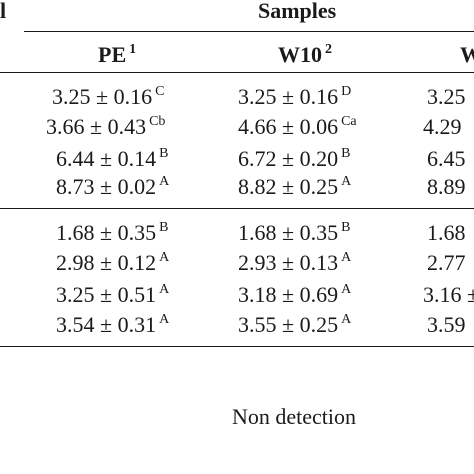 This screenshot has width=474, height=474. What do you see at coordinates (448, 294) in the screenshot?
I see `table-cell: 3.16 ±` at bounding box center [448, 294].